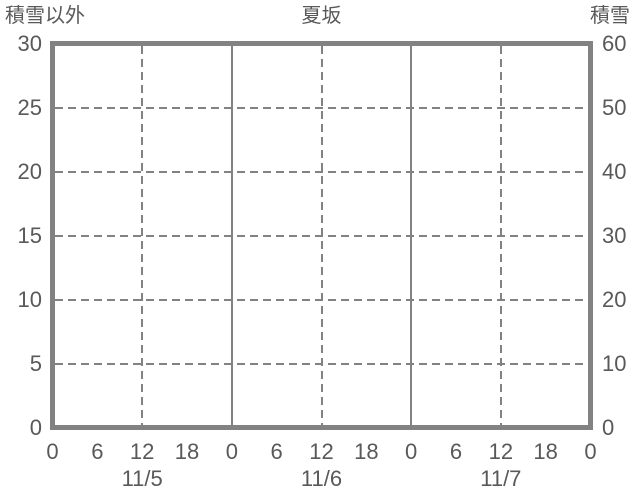 Image resolution: width=636 pixels, height=501 pixels. I want to click on date-label: 11/5, so click(142, 478).